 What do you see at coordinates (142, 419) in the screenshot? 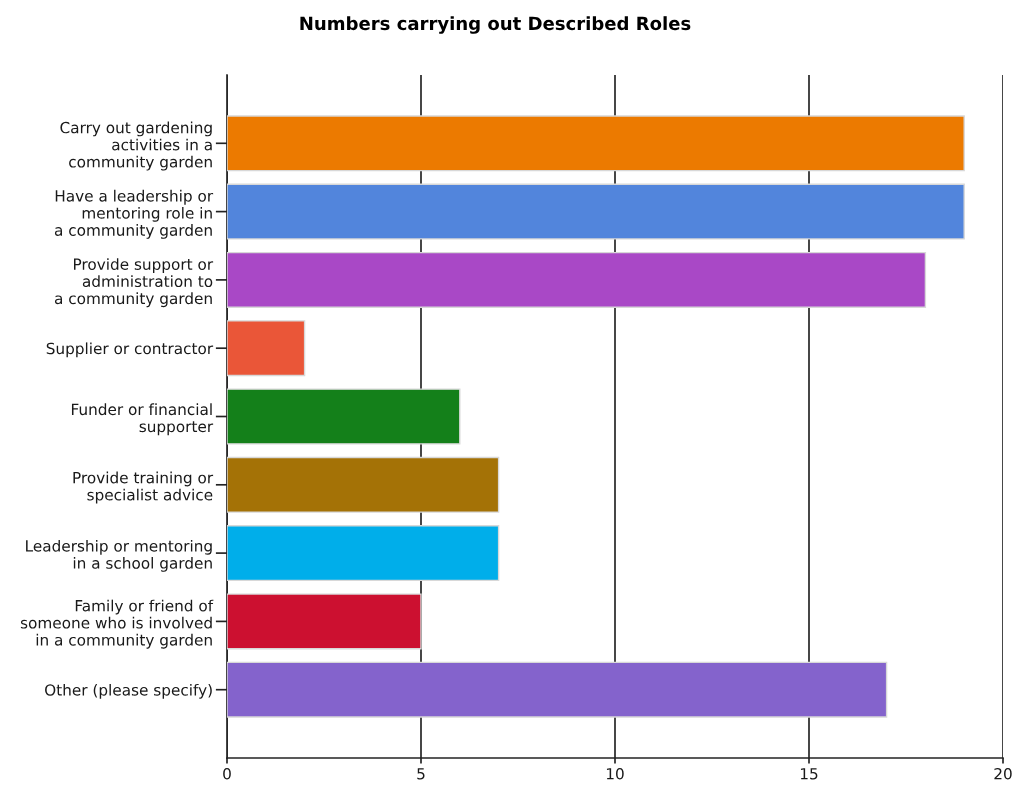
I see `y-tick-label: Funder or financial supporter` at bounding box center [142, 419].